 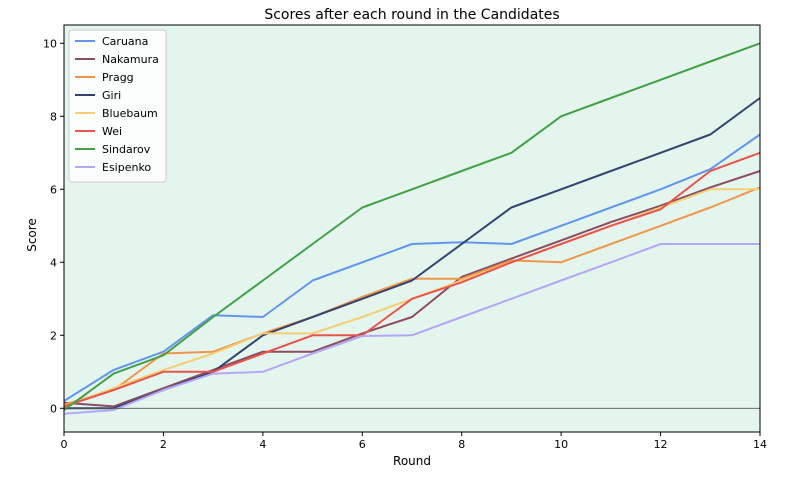 What do you see at coordinates (53, 408) in the screenshot?
I see `y-tick-label: 0` at bounding box center [53, 408].